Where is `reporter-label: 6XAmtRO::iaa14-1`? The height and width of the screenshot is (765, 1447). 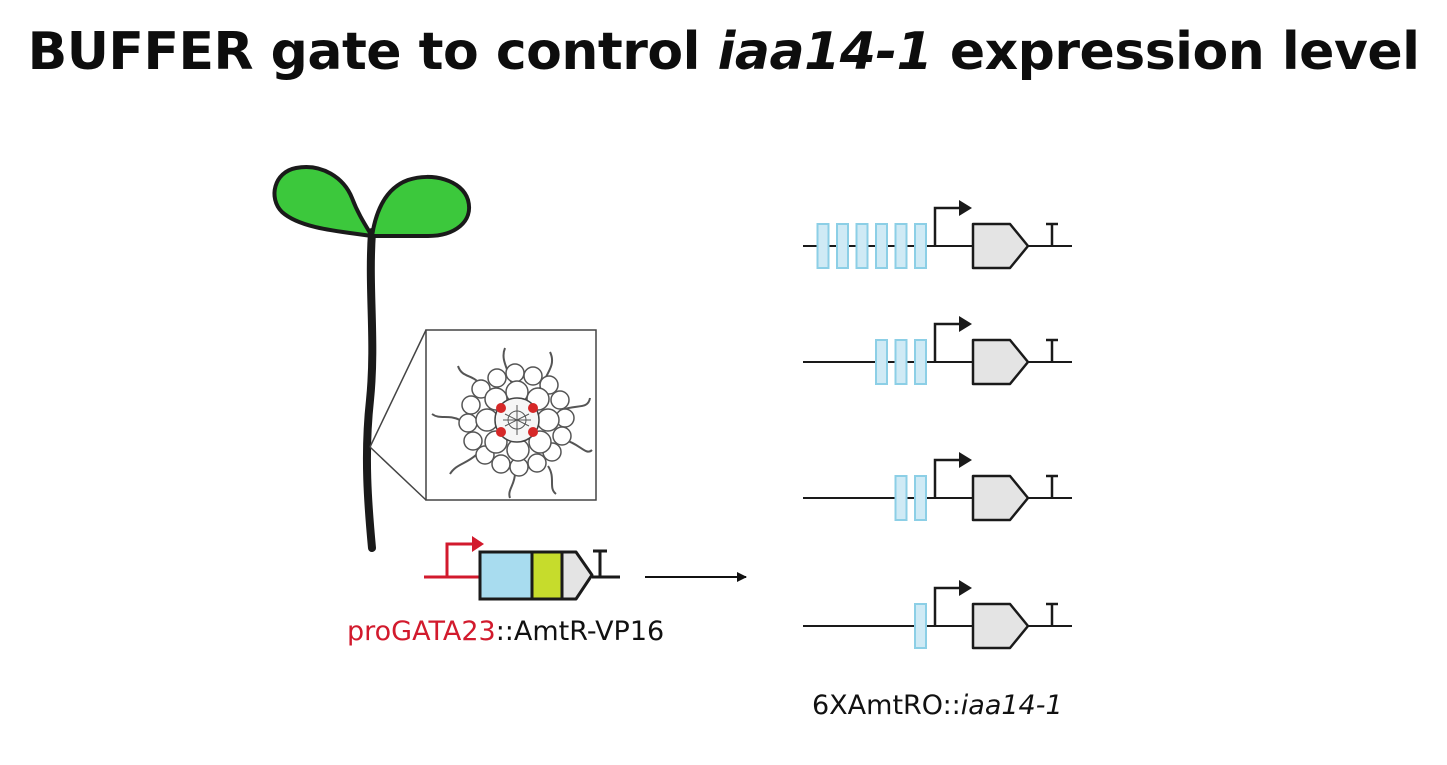 reporter-label: 6XAmtRO::iaa14-1 is located at coordinates (937, 705).